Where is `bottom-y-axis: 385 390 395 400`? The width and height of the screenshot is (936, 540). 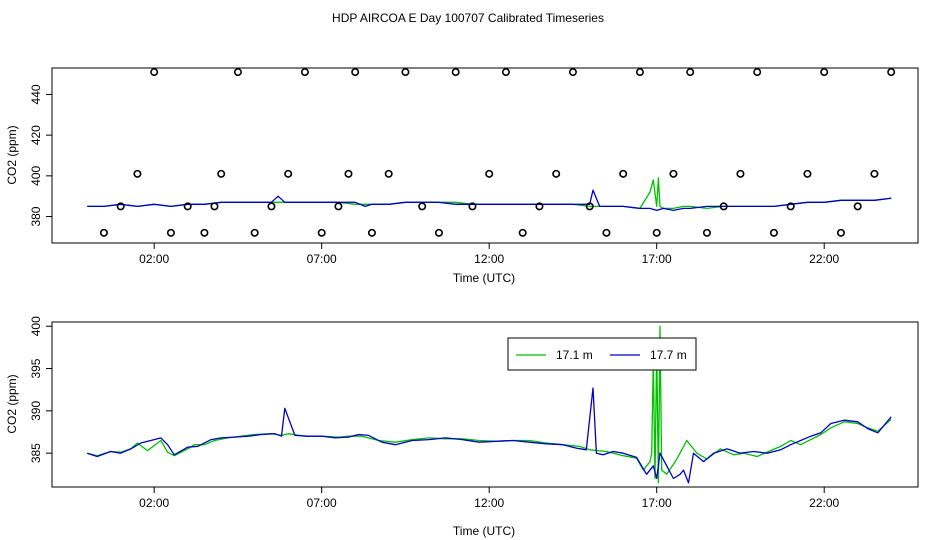
bottom-y-axis: 385 390 395 400 is located at coordinates (40, 389).